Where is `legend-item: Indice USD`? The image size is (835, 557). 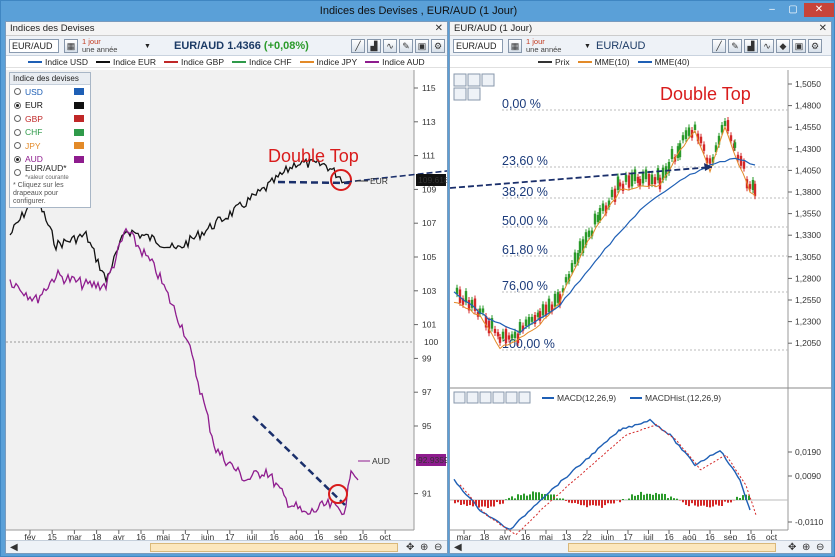
legend-item: Indice USD is located at coordinates (58, 61).